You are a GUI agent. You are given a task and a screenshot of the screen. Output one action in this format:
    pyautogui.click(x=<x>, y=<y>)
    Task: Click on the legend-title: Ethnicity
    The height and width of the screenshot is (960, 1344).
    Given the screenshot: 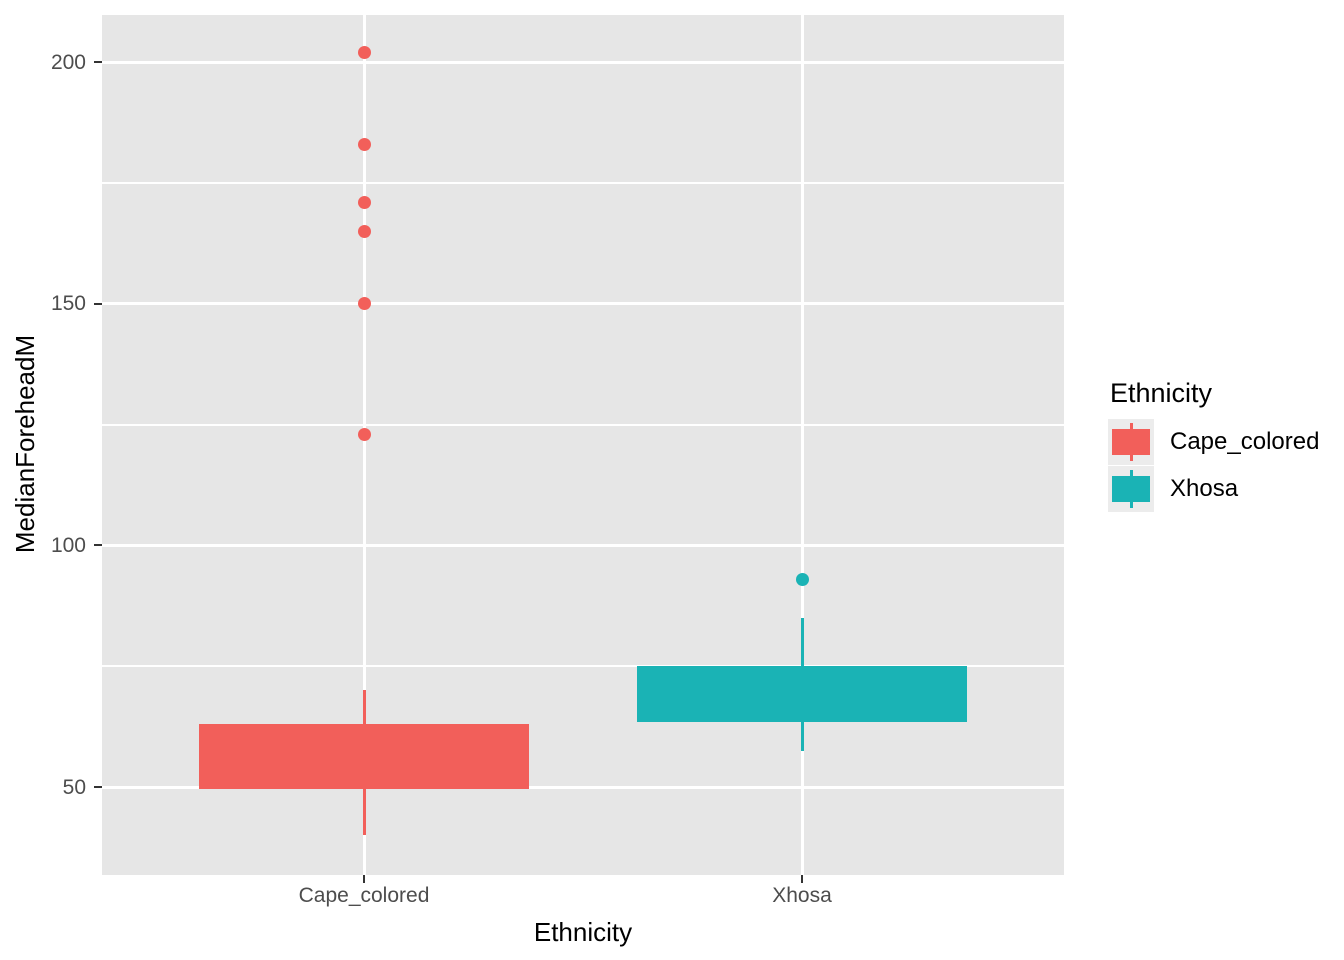 What is the action you would take?
    pyautogui.click(x=1161, y=393)
    